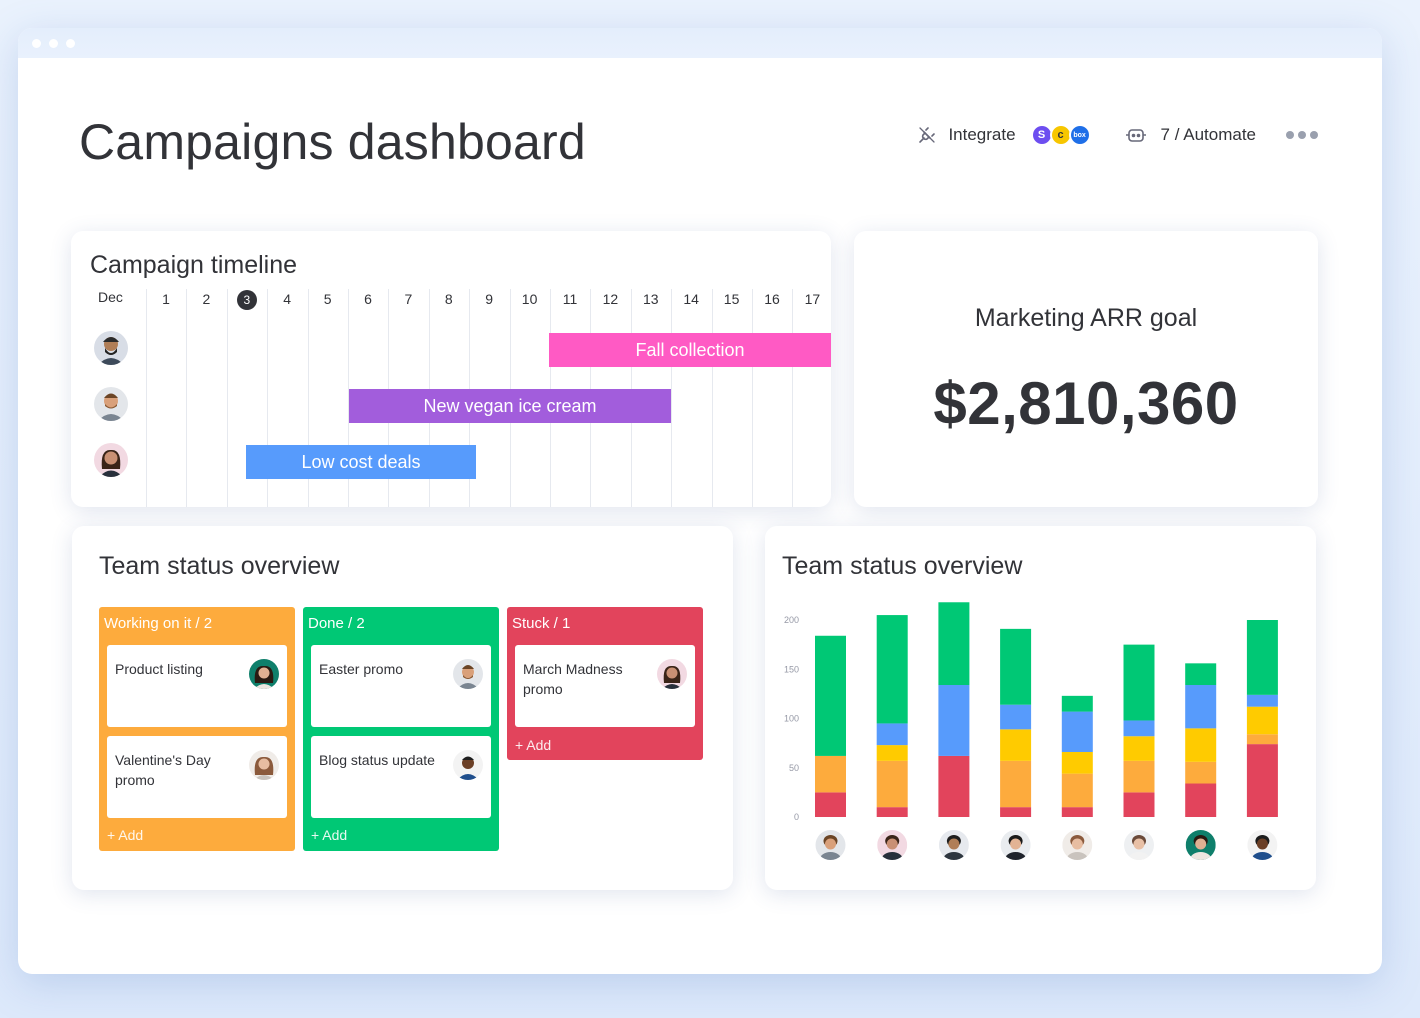 This screenshot has height=1018, width=1420. I want to click on timeline-day: 7, so click(408, 299).